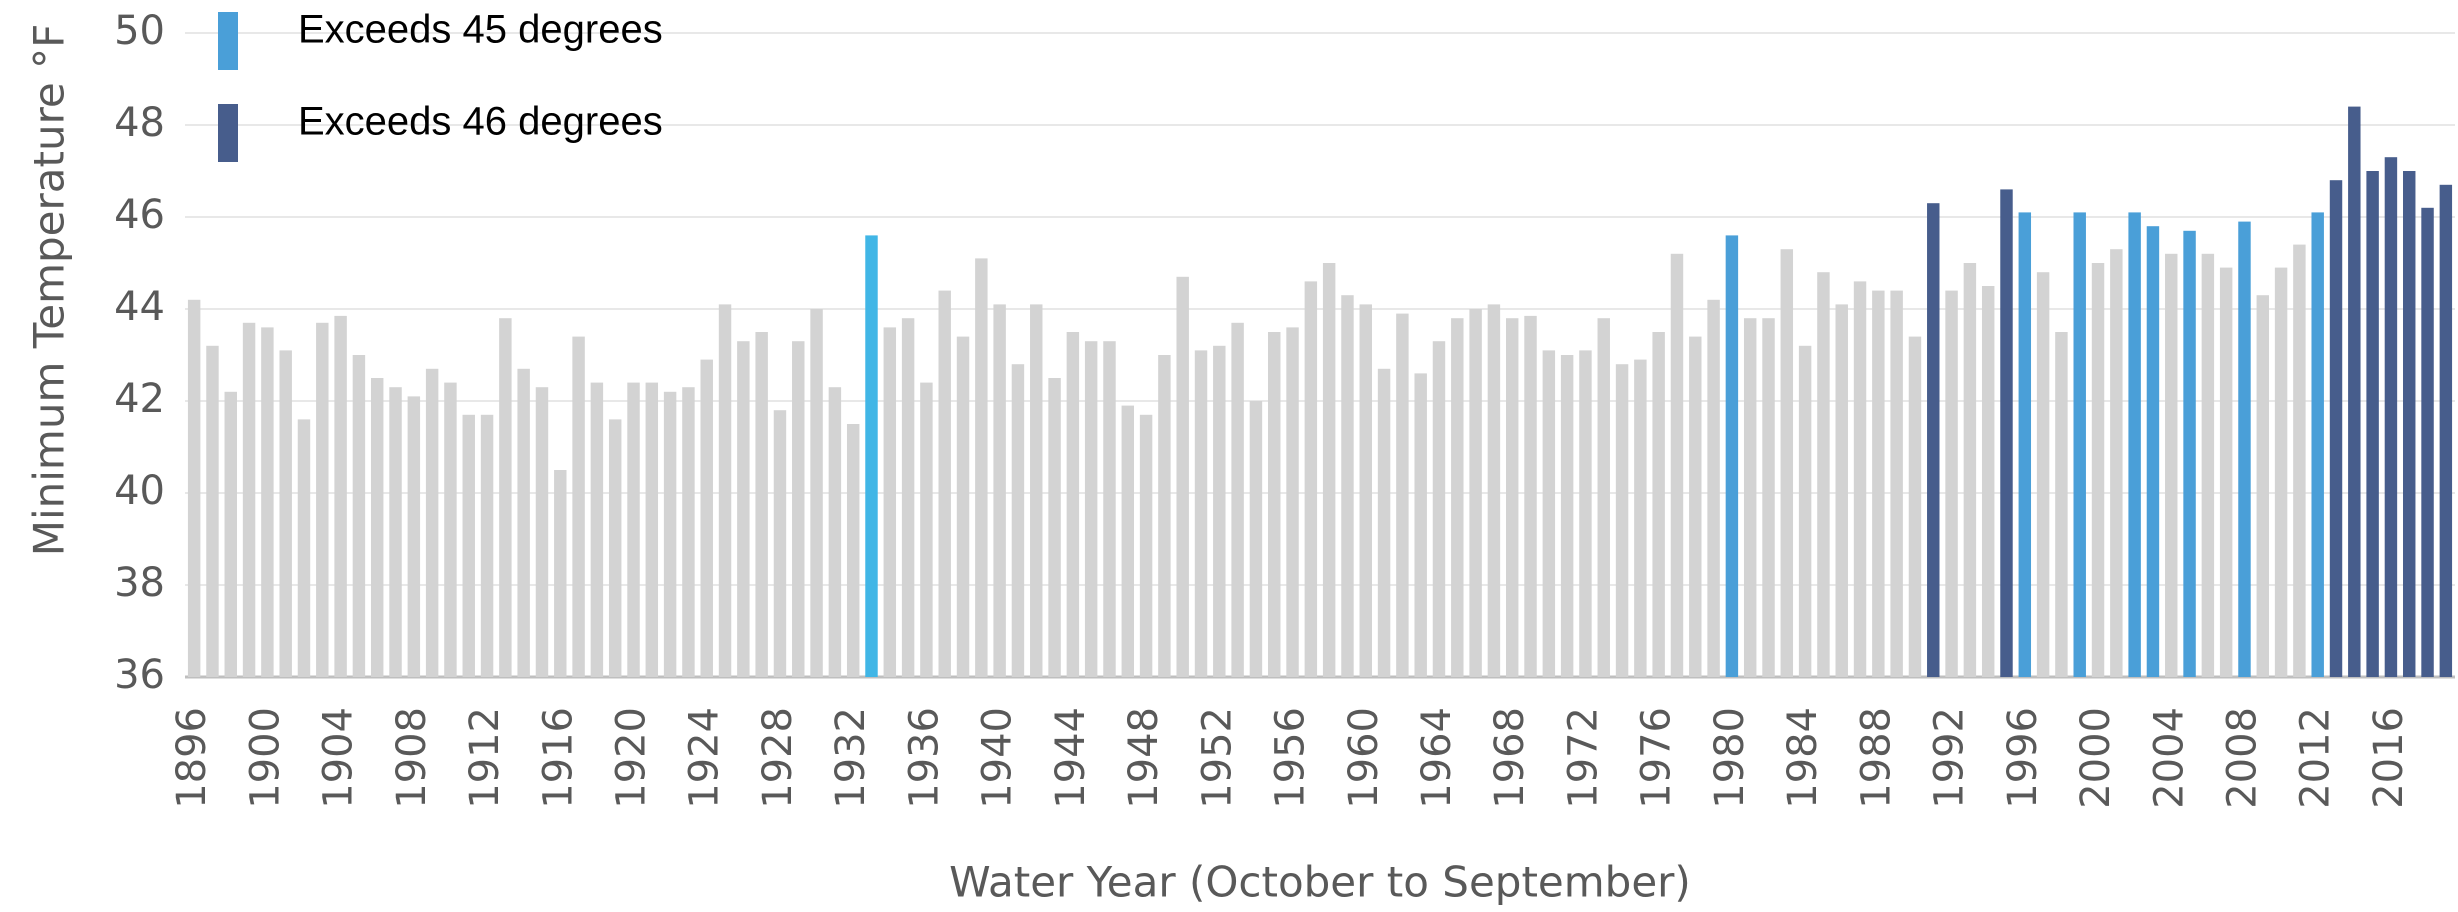 The height and width of the screenshot is (912, 2458). Describe the element at coordinates (1437, 758) in the screenshot. I see `x-tick-label: 1964` at that location.